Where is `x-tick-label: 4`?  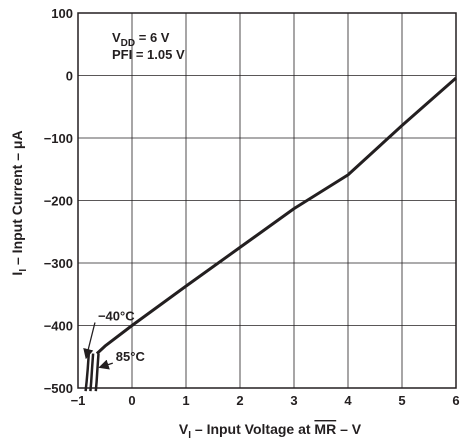
x-tick-label: 4 is located at coordinates (348, 400).